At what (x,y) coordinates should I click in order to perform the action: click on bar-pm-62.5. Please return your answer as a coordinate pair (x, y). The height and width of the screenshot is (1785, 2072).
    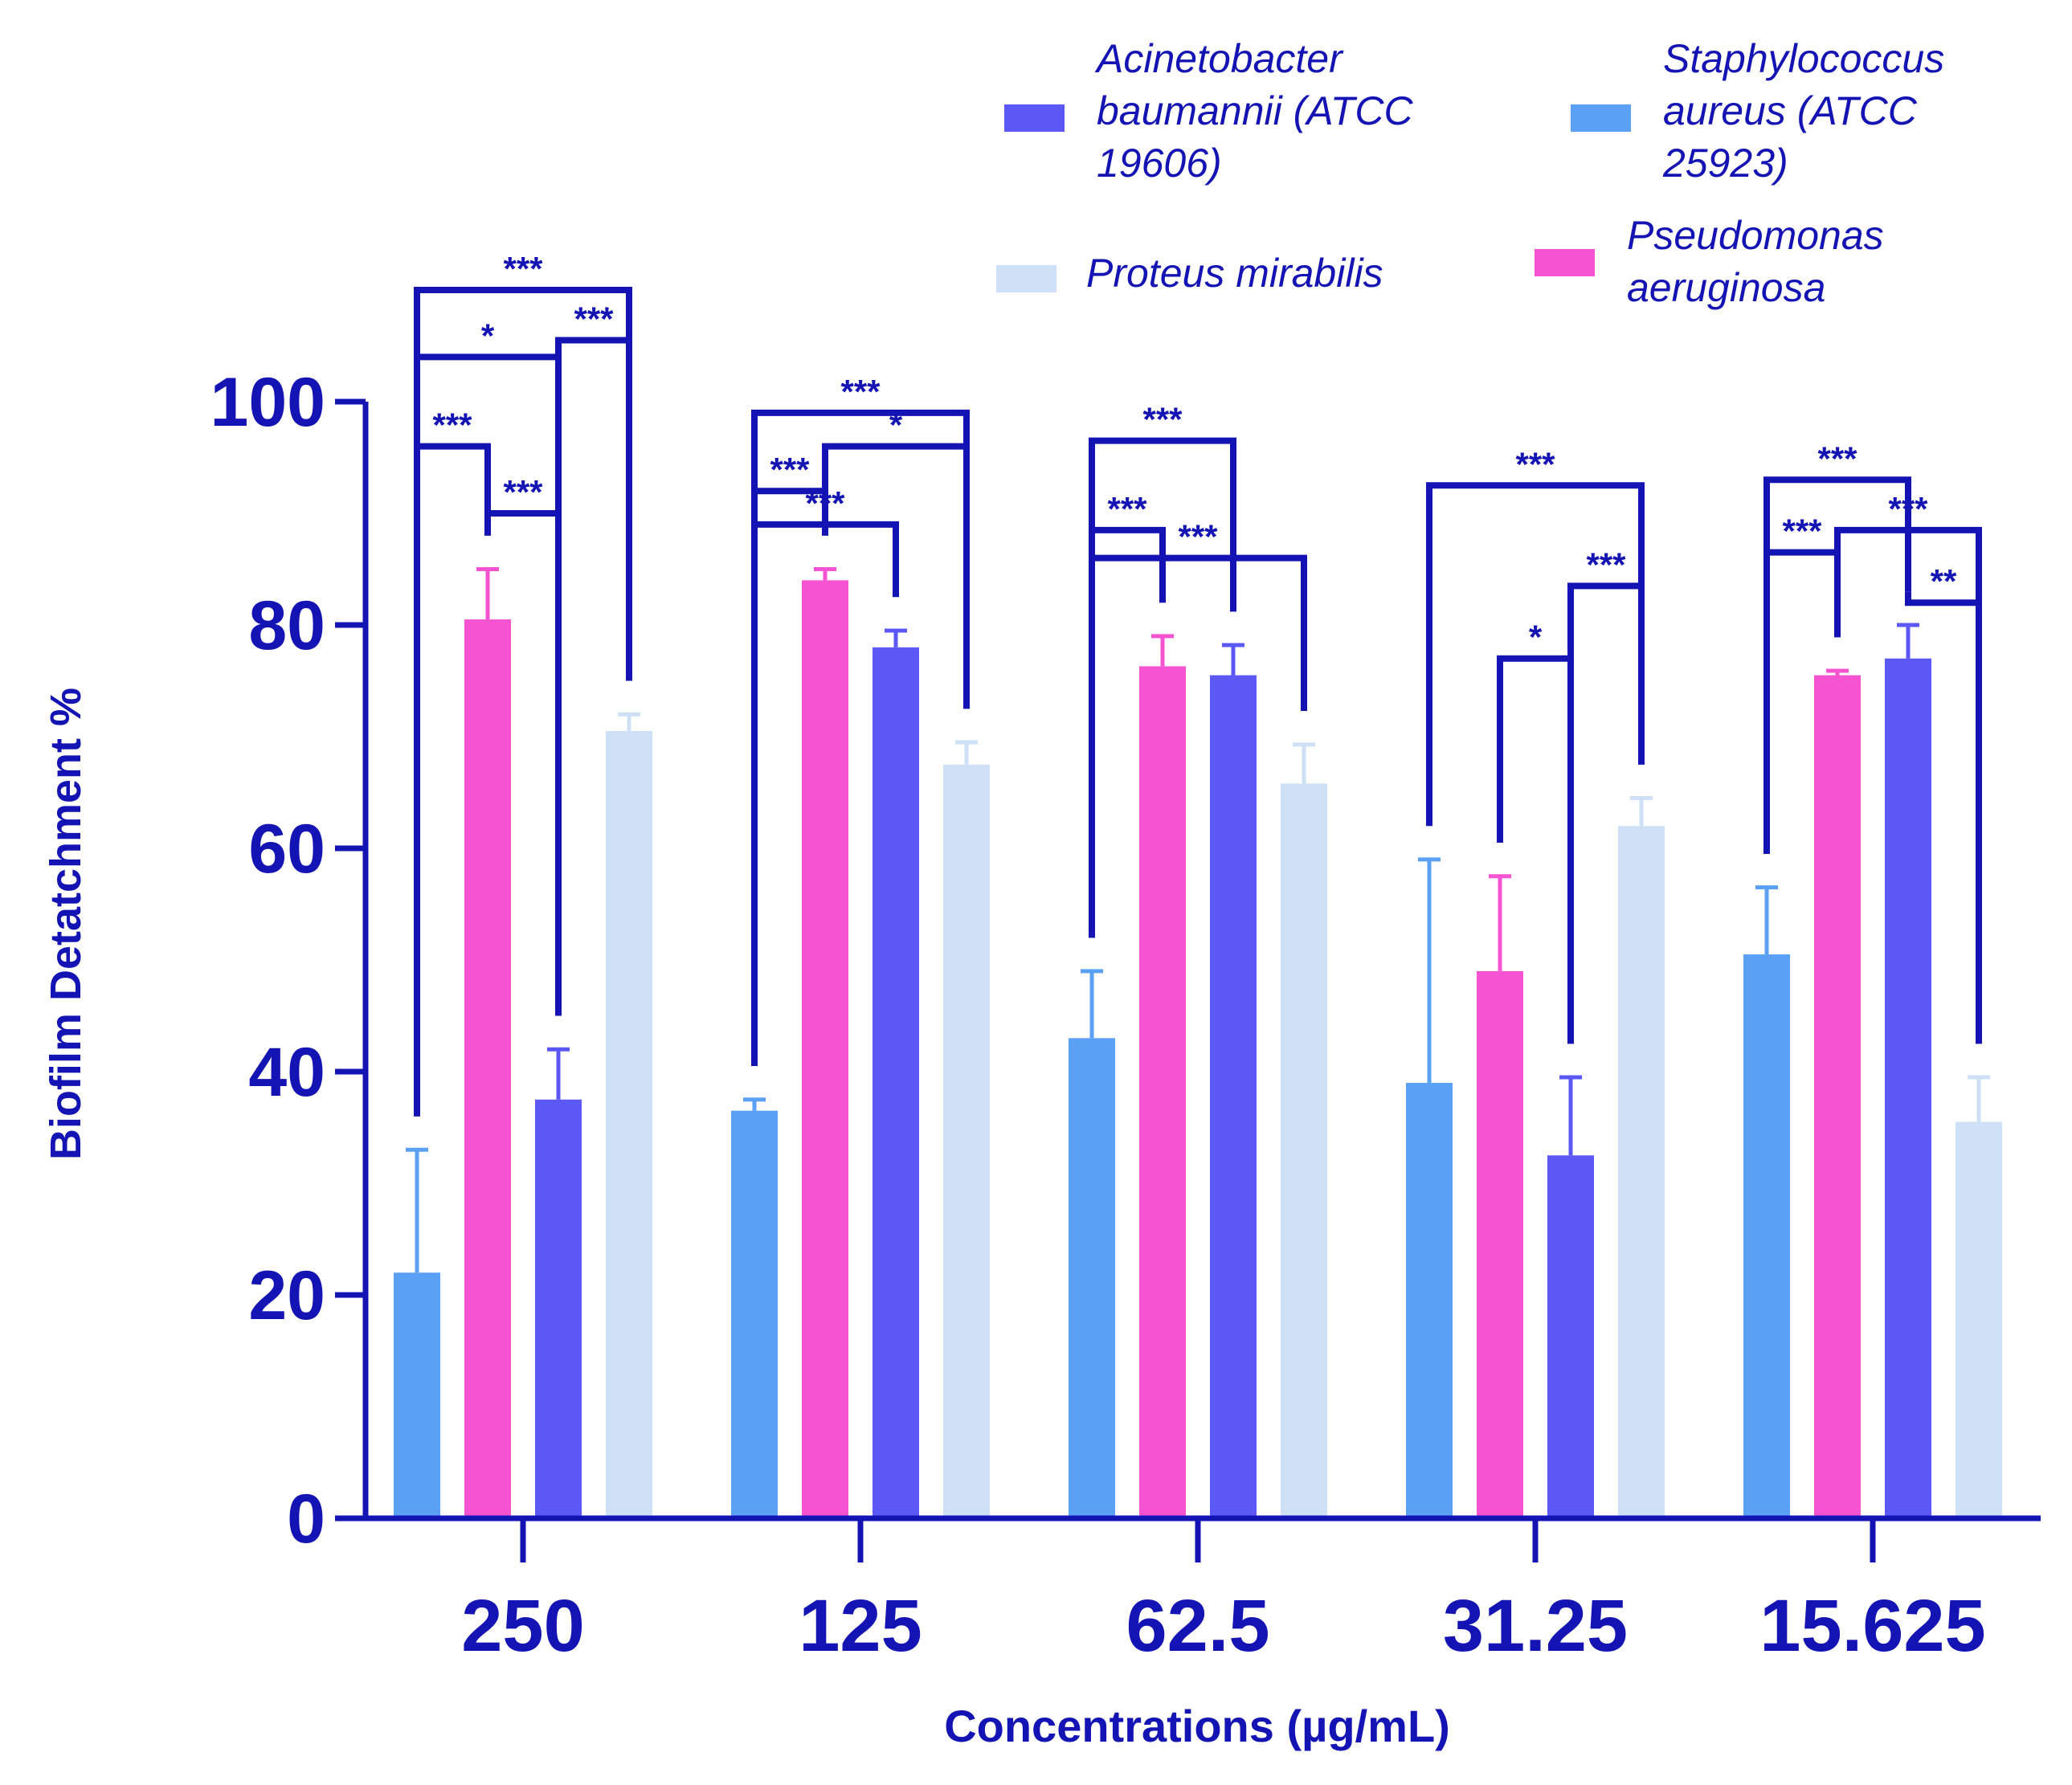
    Looking at the image, I should click on (1304, 1150).